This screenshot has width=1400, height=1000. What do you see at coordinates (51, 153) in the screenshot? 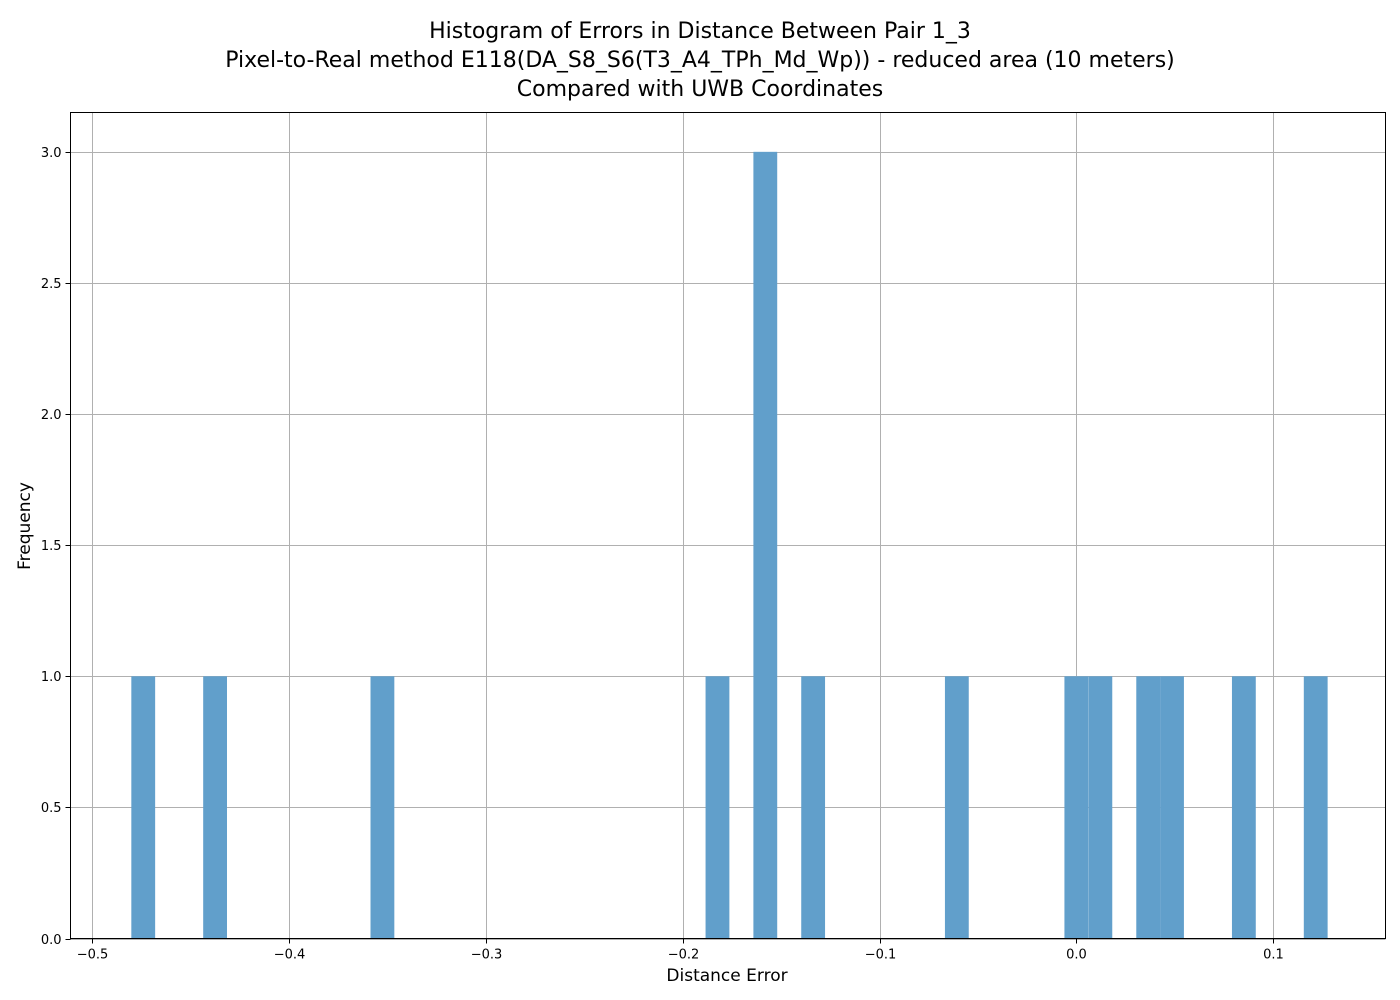
I see `y-tick-label: 3.0` at bounding box center [51, 153].